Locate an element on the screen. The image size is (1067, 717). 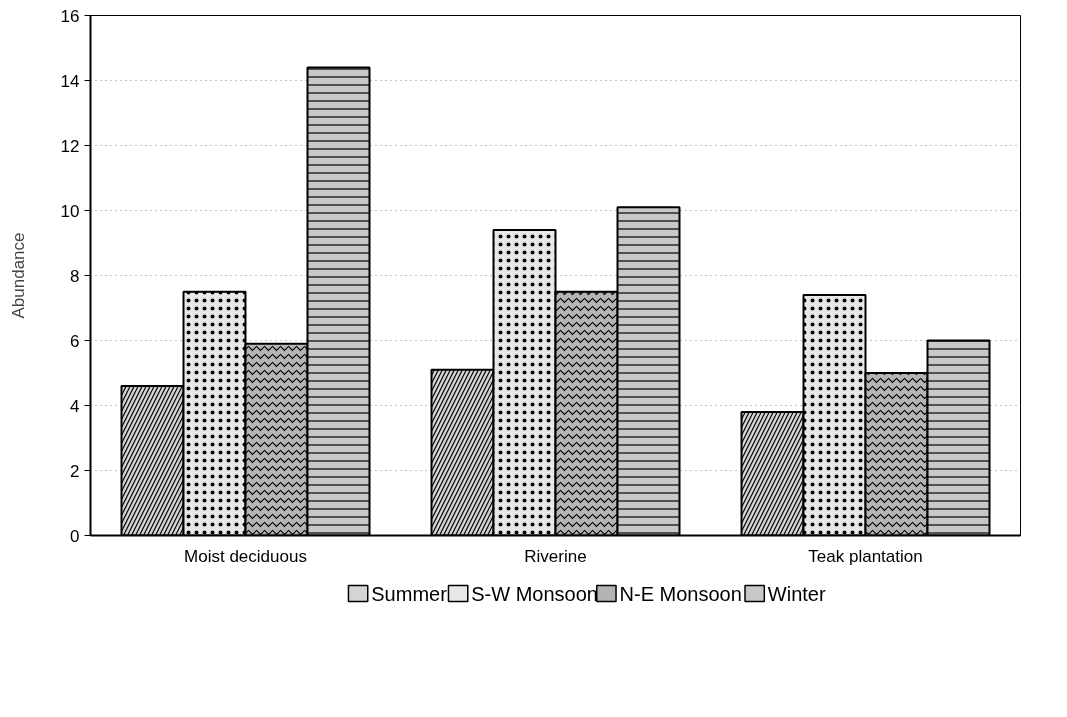
legend-label: S-W Monsoon is located at coordinates (534, 593).